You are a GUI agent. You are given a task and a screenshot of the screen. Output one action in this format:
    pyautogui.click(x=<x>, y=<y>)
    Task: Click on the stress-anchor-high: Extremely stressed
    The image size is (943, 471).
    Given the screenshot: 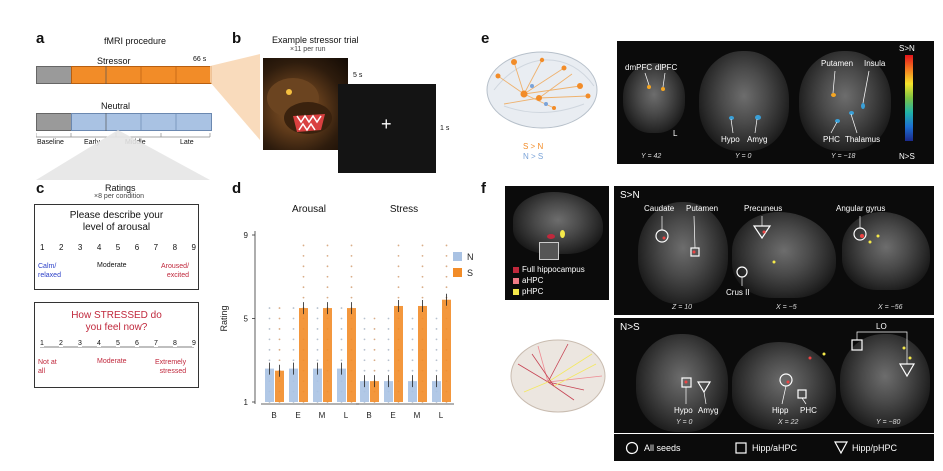 What is the action you would take?
    pyautogui.click(x=171, y=367)
    